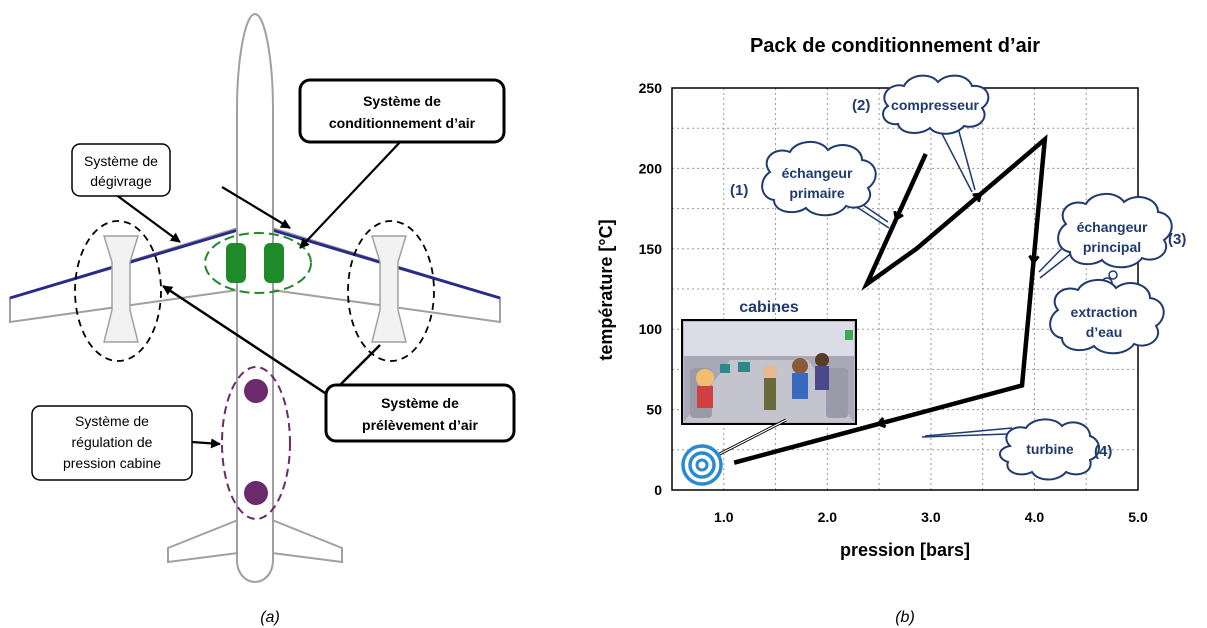  I want to click on x-tick-label: 5.0, so click(1138, 517).